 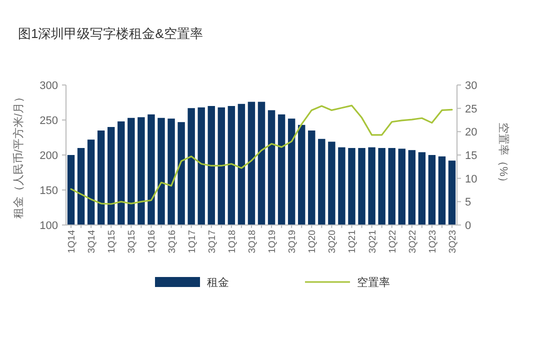 I want to click on x-tick-label: 1Q20, so click(x=312, y=242).